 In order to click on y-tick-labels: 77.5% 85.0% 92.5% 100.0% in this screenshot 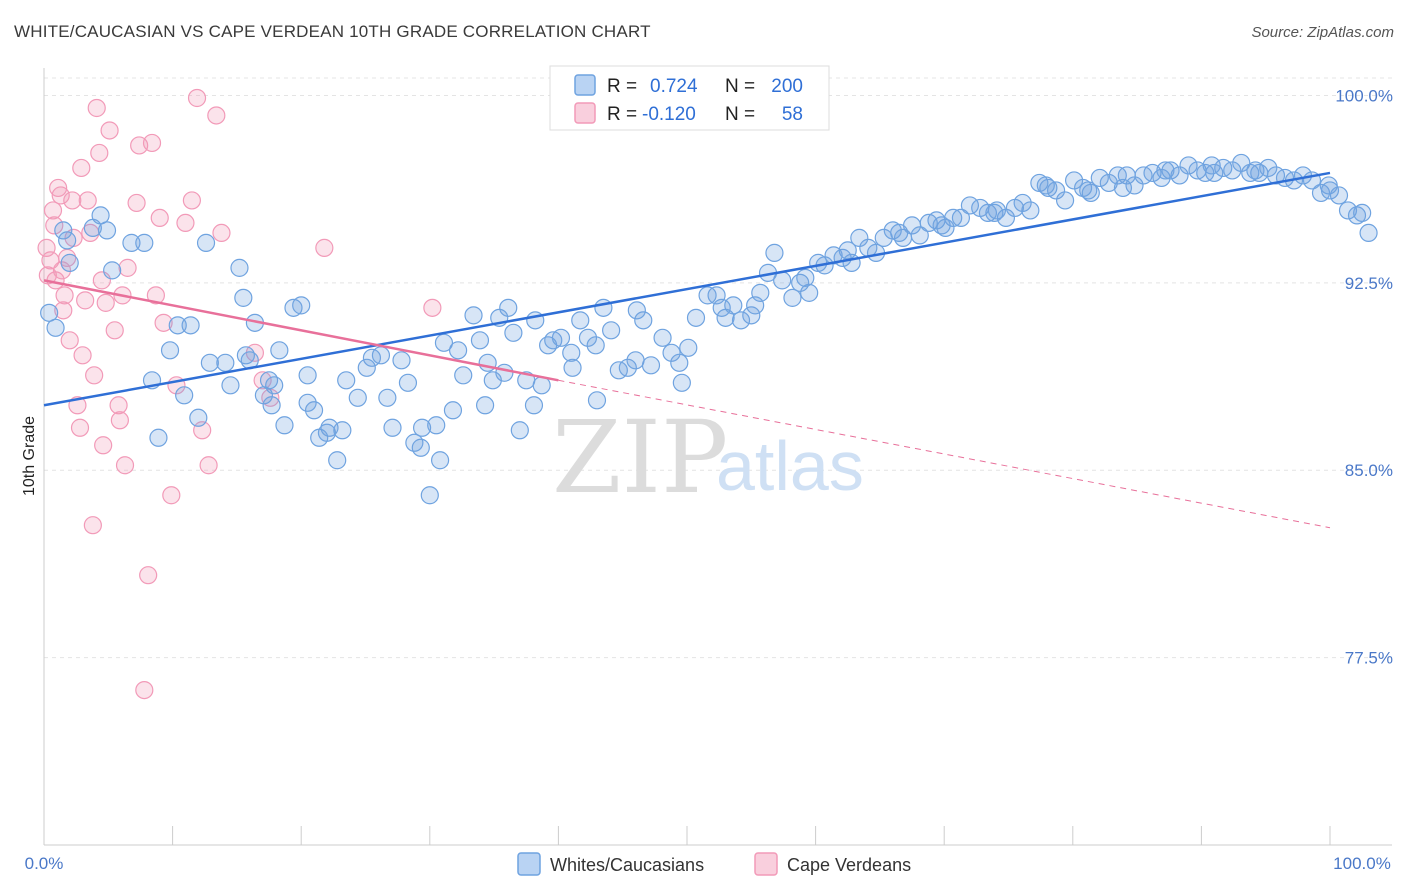, I will do `click(1364, 376)`.